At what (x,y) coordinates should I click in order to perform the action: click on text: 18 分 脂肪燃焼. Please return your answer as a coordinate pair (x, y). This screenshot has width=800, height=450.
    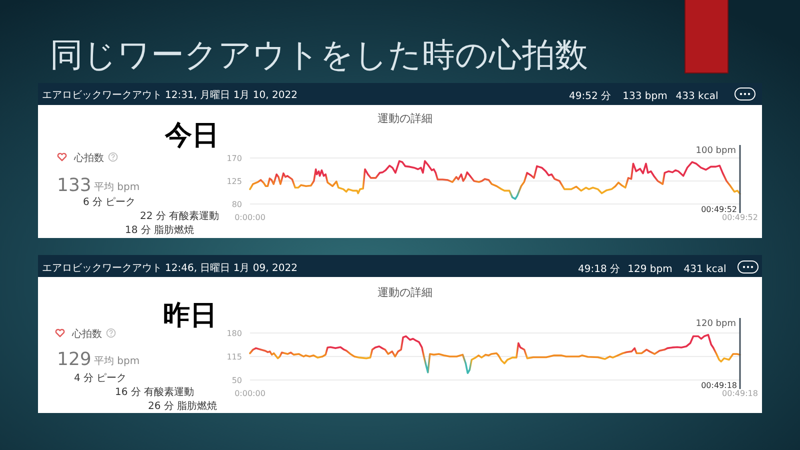
    Looking at the image, I should click on (159, 230).